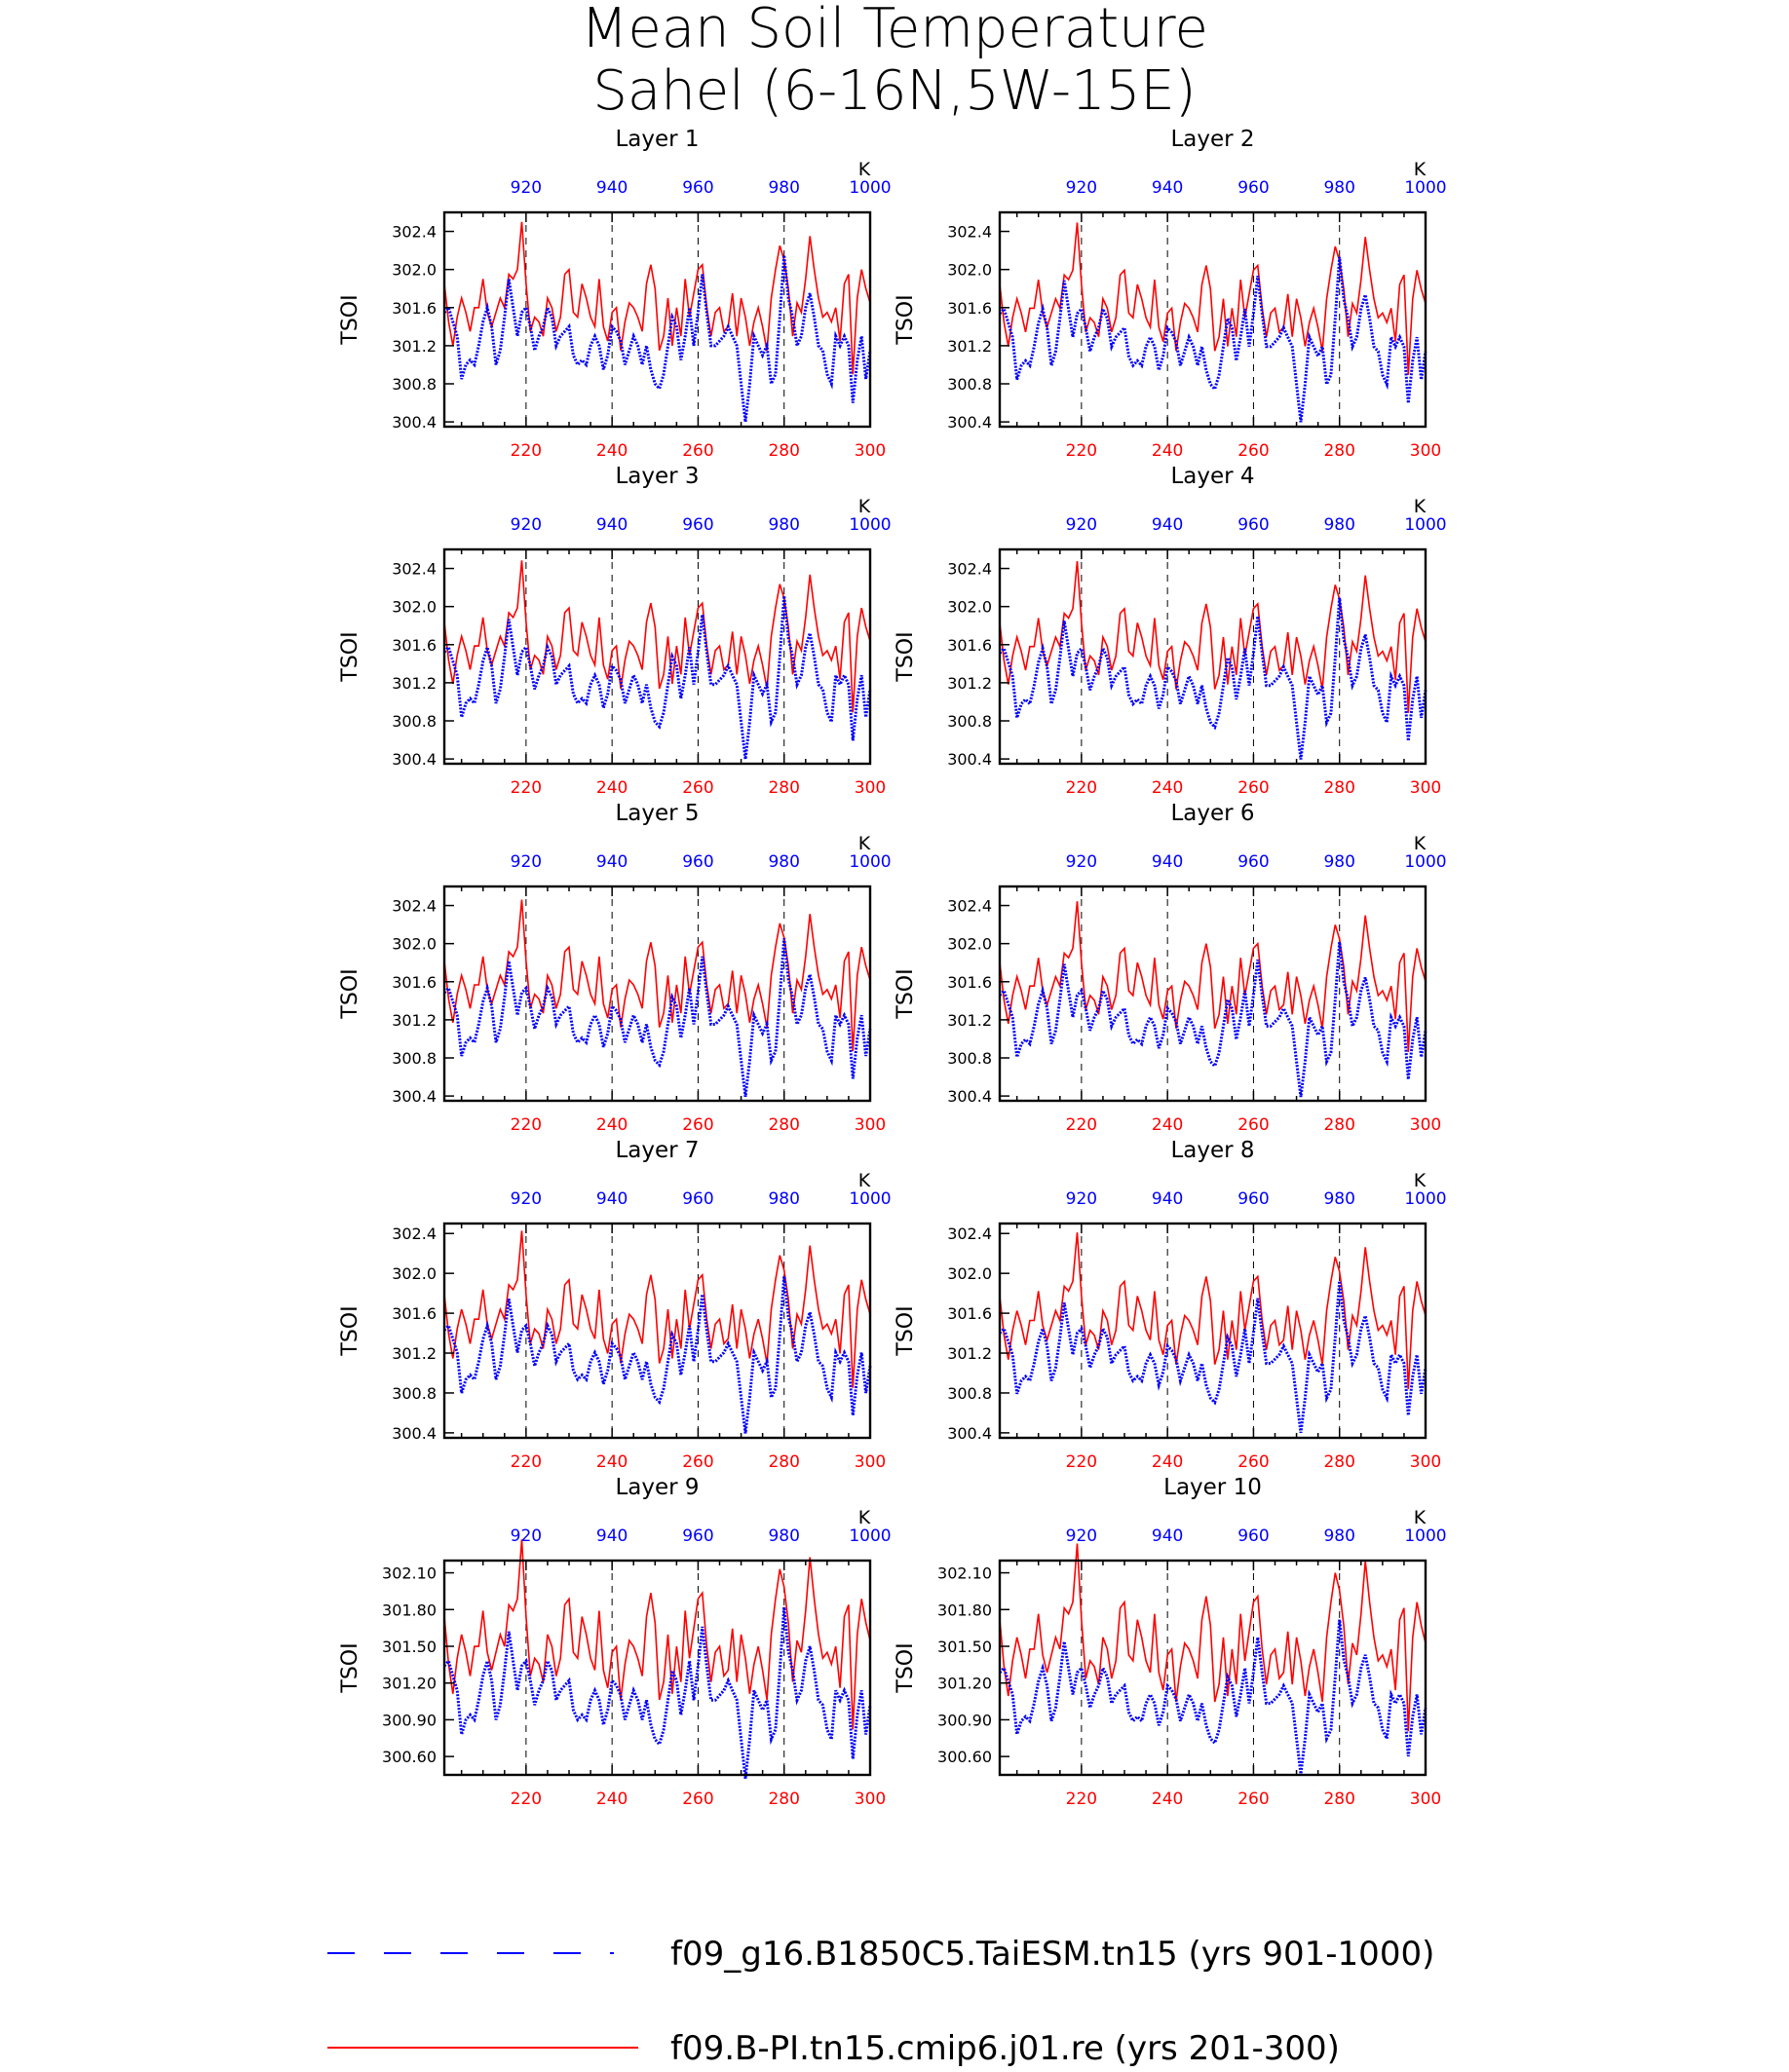 This screenshot has width=1789, height=2072. What do you see at coordinates (409, 1610) in the screenshot?
I see `y-tick-label: 301.80` at bounding box center [409, 1610].